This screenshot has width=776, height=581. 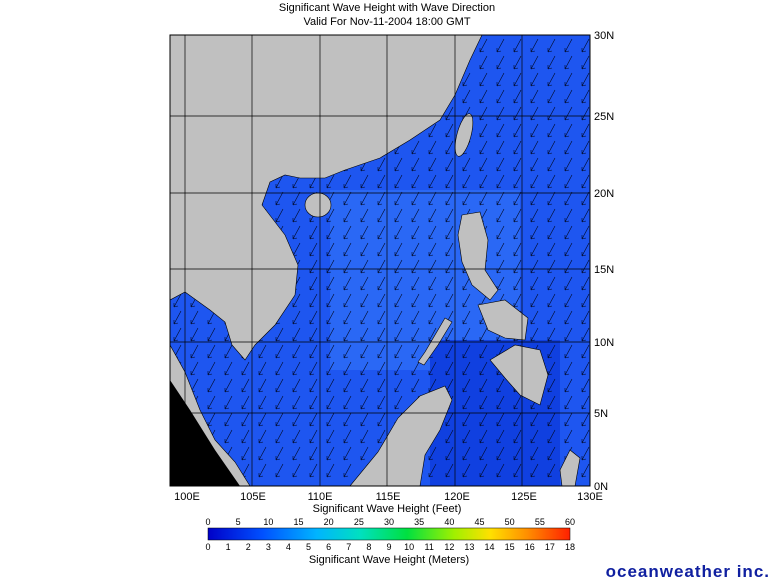 I want to click on latitude-label: 25N, so click(x=604, y=117).